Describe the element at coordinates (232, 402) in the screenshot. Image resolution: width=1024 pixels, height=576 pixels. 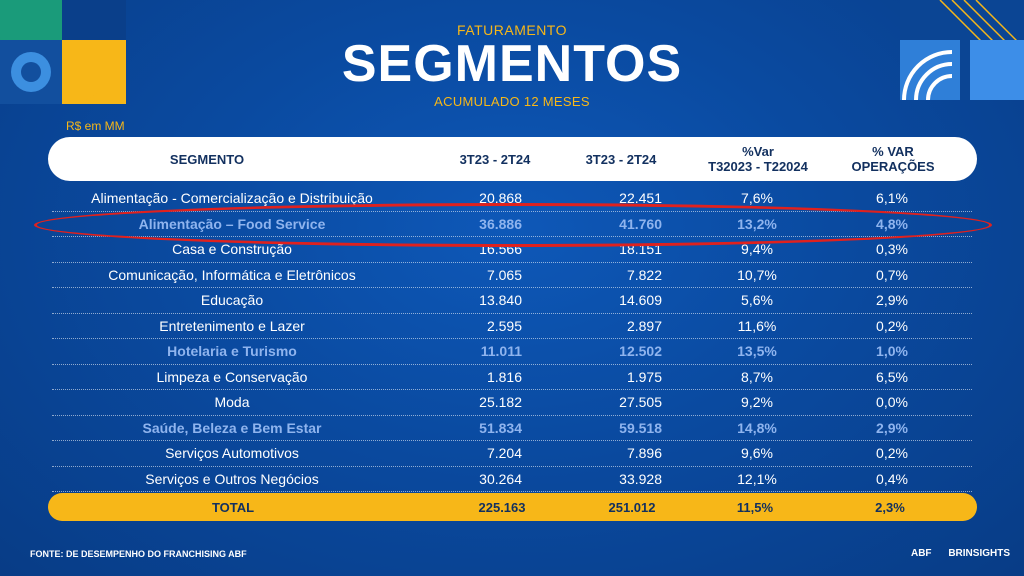
I see `segment-name: Moda` at that location.